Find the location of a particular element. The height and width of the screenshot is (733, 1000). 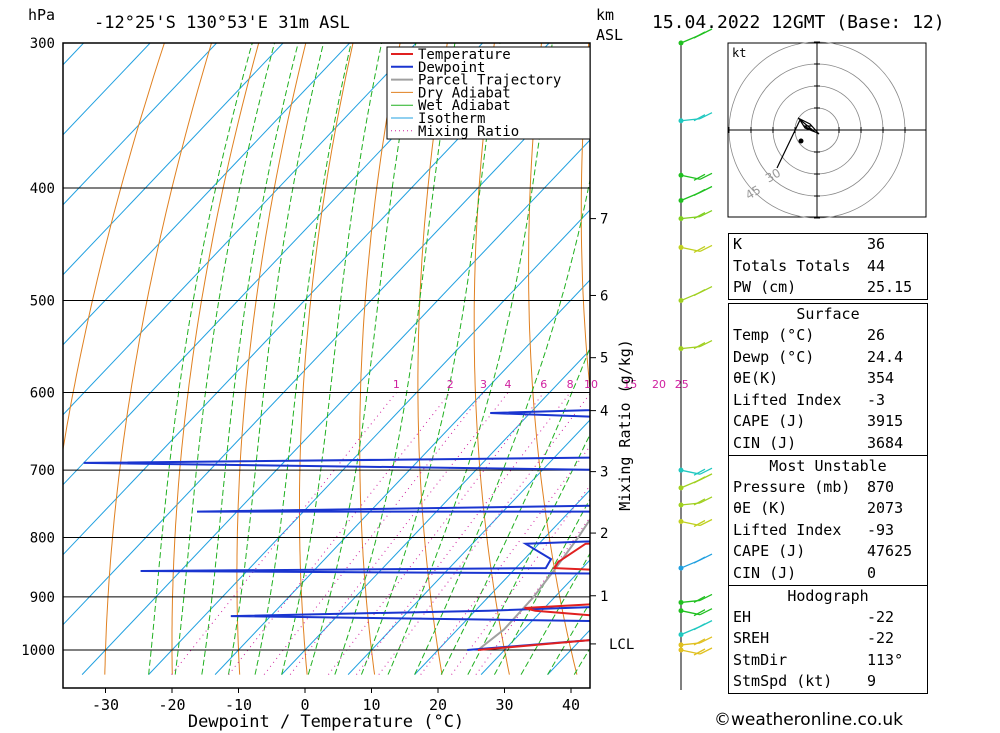

legend-entry: Dry Adiabat is located at coordinates (464, 93).